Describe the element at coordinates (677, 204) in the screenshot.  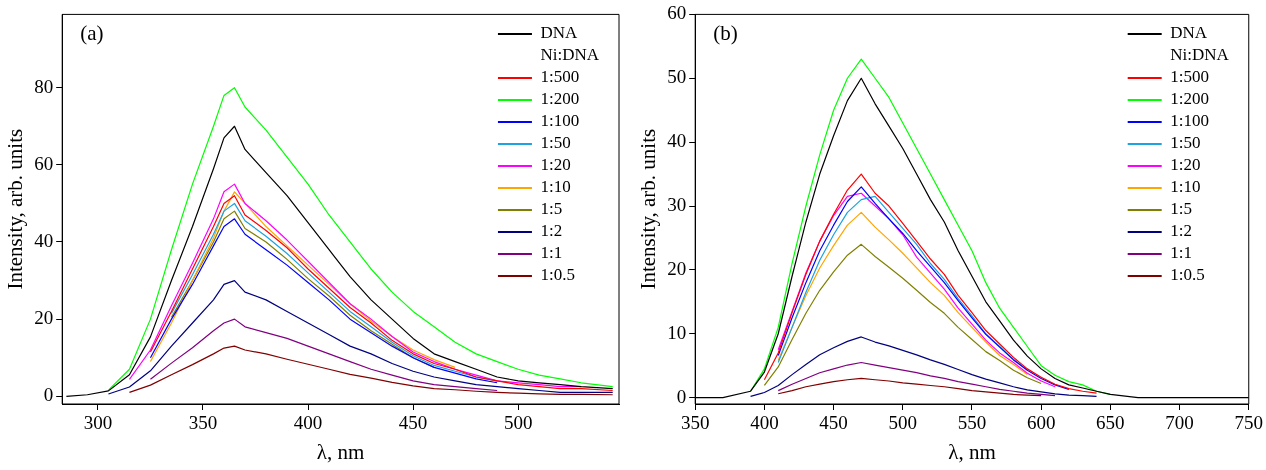
I see `y-tick-label: 30` at that location.